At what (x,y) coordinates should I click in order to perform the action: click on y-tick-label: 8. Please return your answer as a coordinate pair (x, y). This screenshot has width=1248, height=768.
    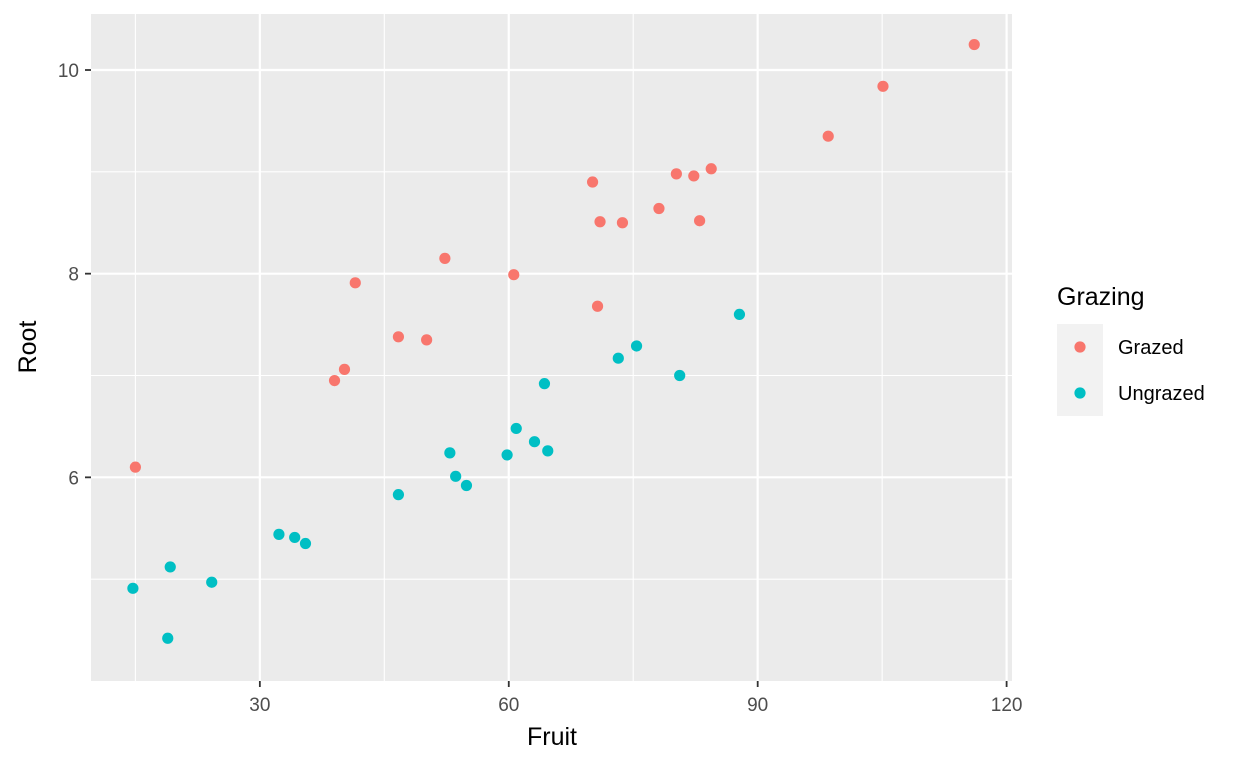
    Looking at the image, I should click on (73, 275).